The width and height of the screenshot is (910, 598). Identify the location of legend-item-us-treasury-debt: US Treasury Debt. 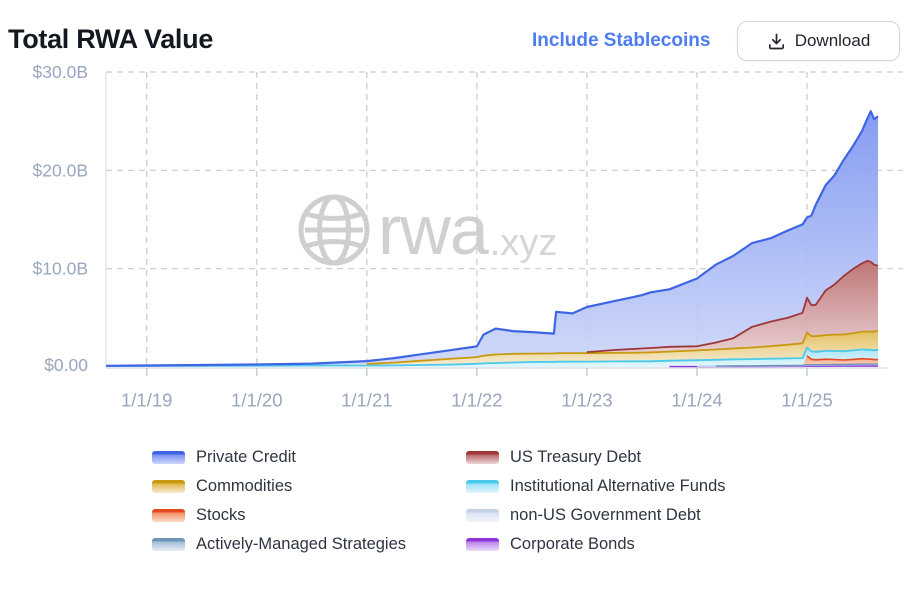
(596, 457).